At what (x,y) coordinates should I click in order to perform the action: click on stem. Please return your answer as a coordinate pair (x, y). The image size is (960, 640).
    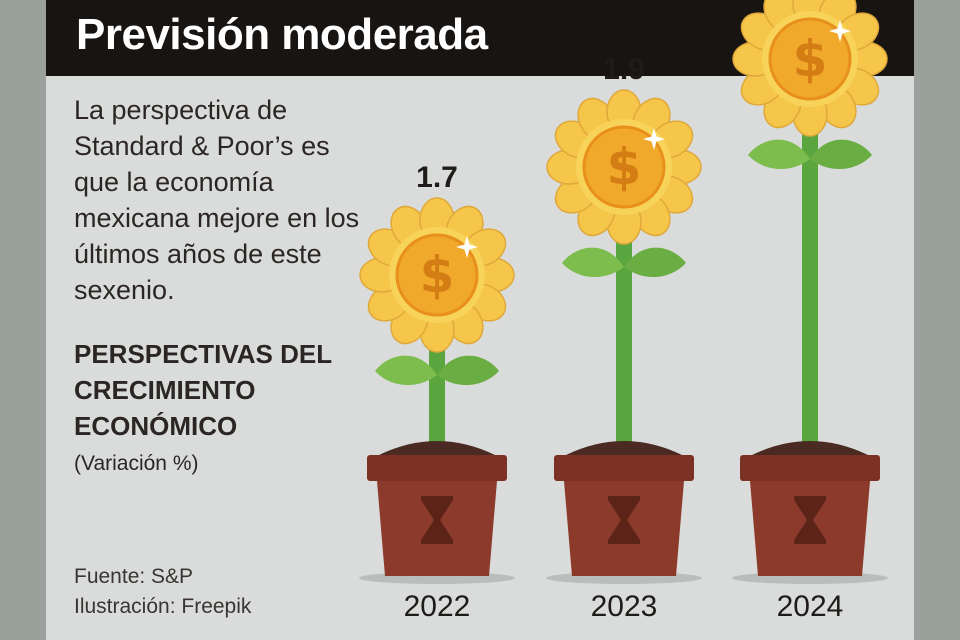
    Looking at the image, I should click on (810, 277).